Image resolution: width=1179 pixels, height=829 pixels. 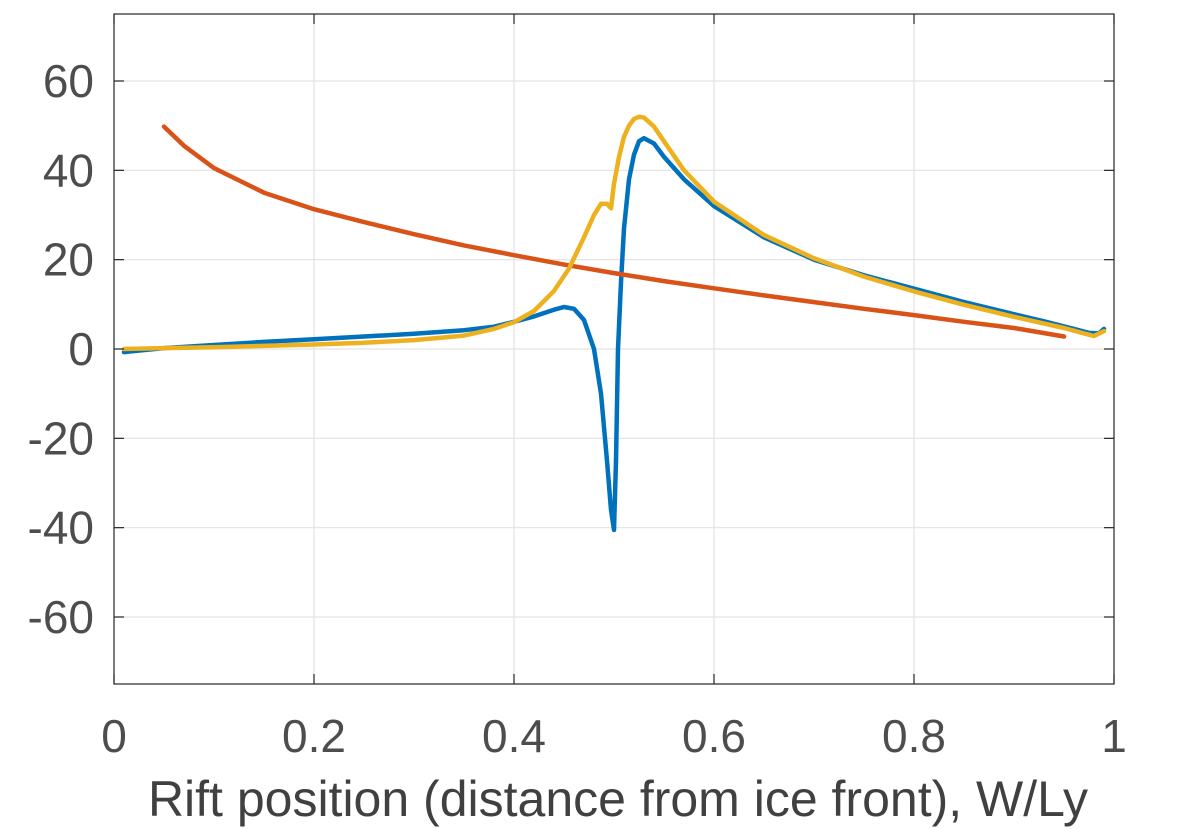 What do you see at coordinates (68, 170) in the screenshot?
I see `y-tick-label: 40` at bounding box center [68, 170].